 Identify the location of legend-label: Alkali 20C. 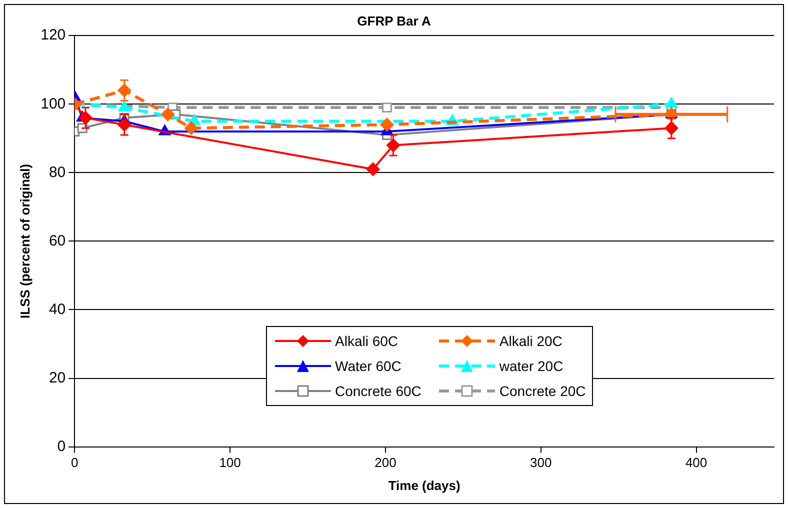
(530, 341).